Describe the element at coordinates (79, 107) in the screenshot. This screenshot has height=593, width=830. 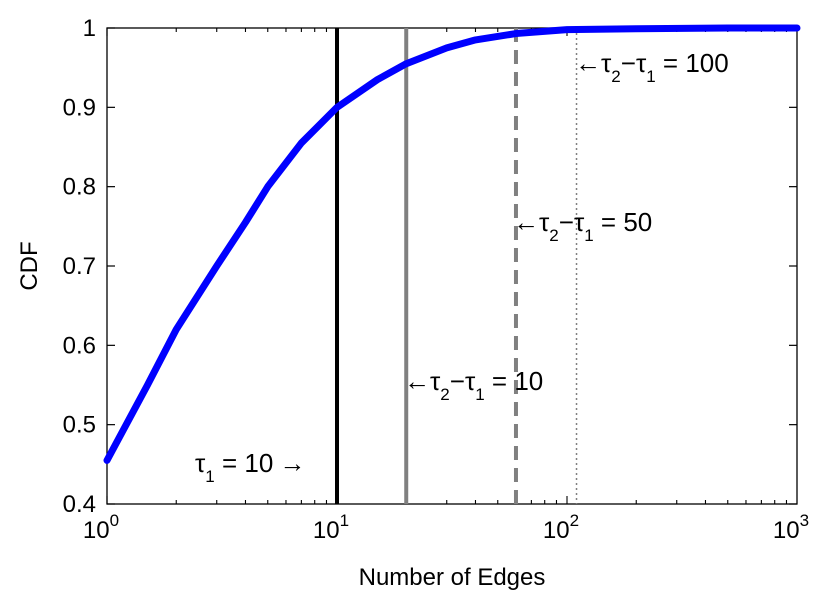
I see `y-tick-label: 0.9` at that location.